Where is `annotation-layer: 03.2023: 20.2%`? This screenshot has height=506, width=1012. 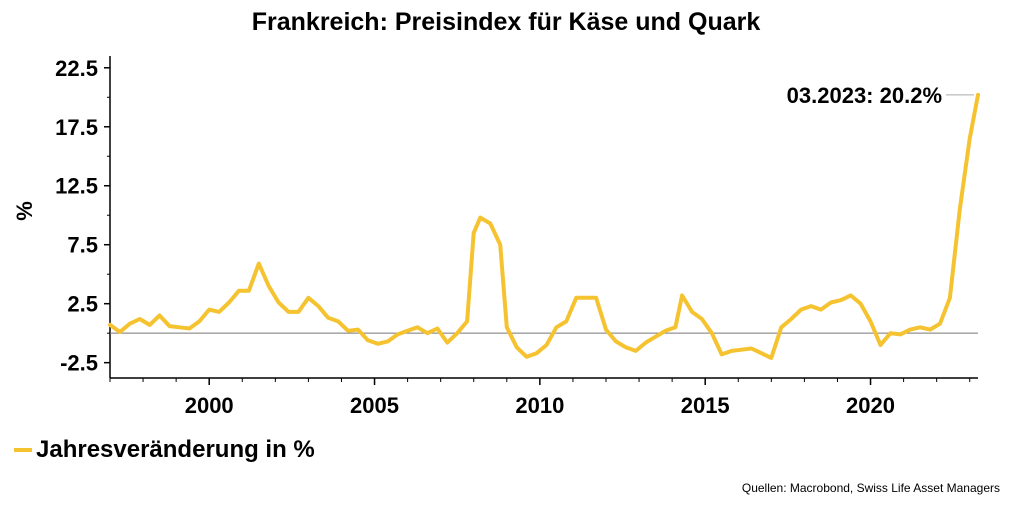 annotation-layer: 03.2023: 20.2% is located at coordinates (880, 95).